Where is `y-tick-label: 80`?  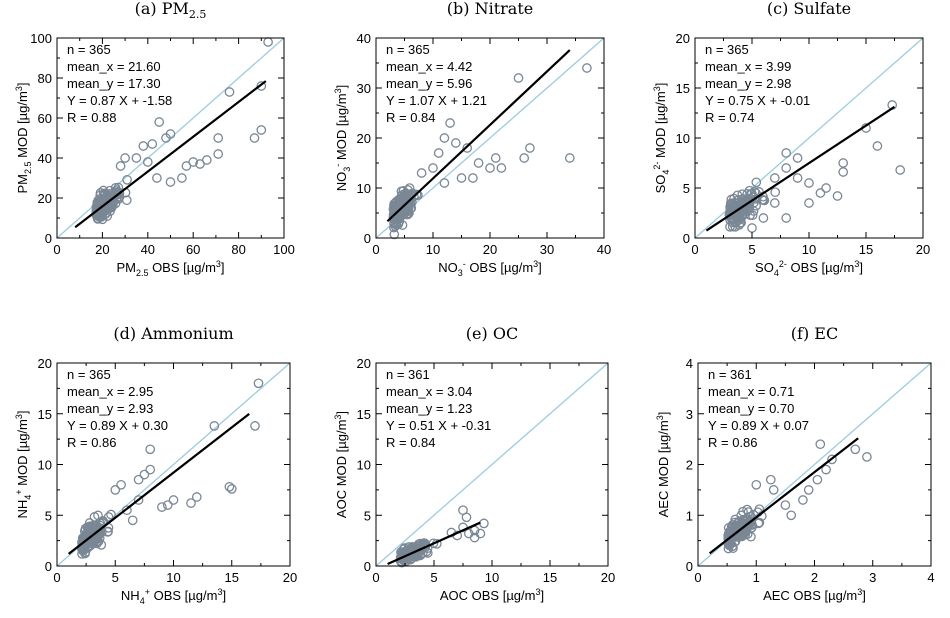 y-tick-label: 80 is located at coordinates (45, 78).